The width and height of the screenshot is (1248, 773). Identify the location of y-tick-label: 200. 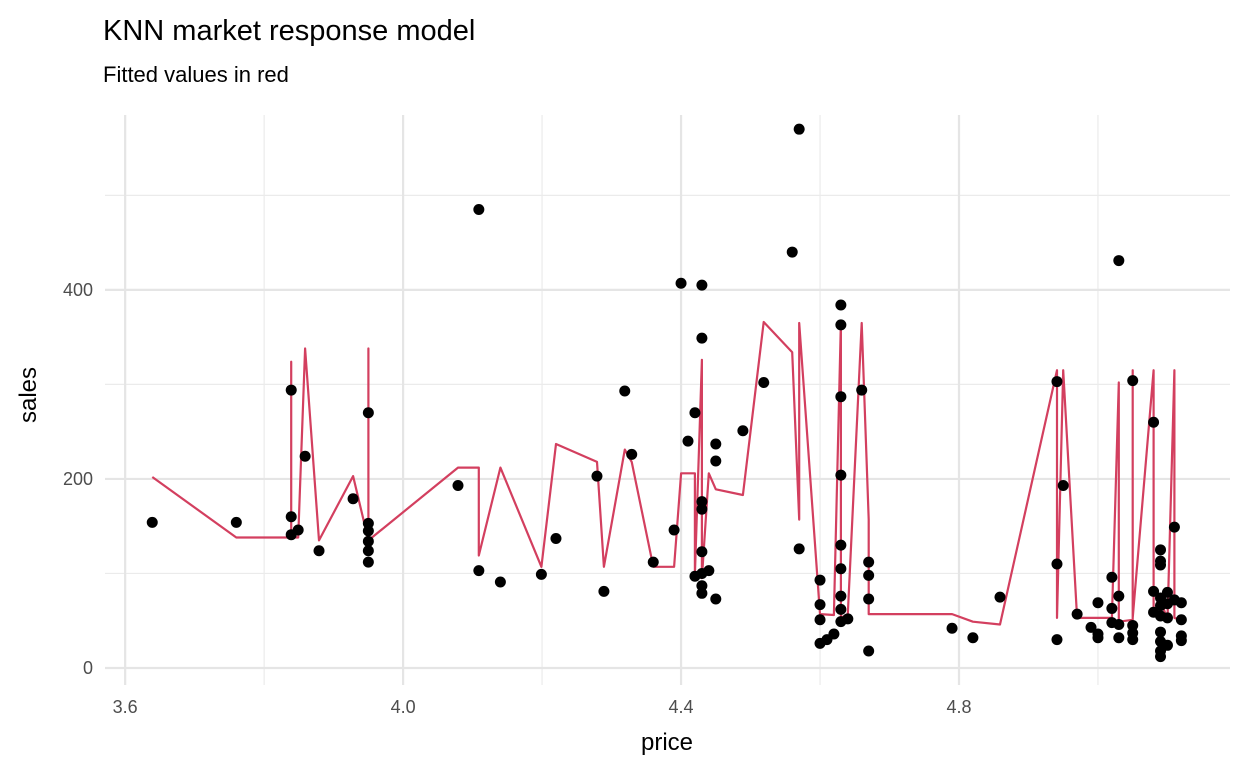
(78, 479).